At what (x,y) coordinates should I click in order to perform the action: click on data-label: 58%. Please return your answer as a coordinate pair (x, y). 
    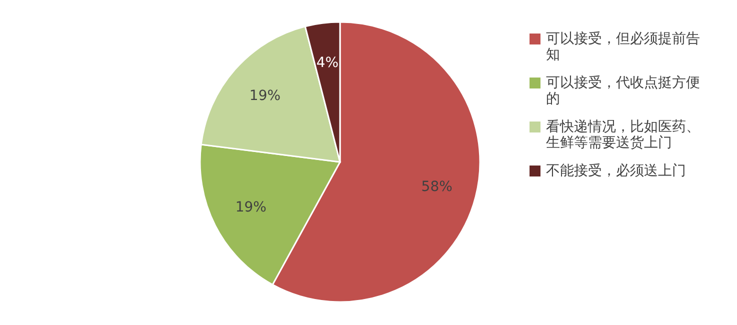
    Looking at the image, I should click on (436, 186).